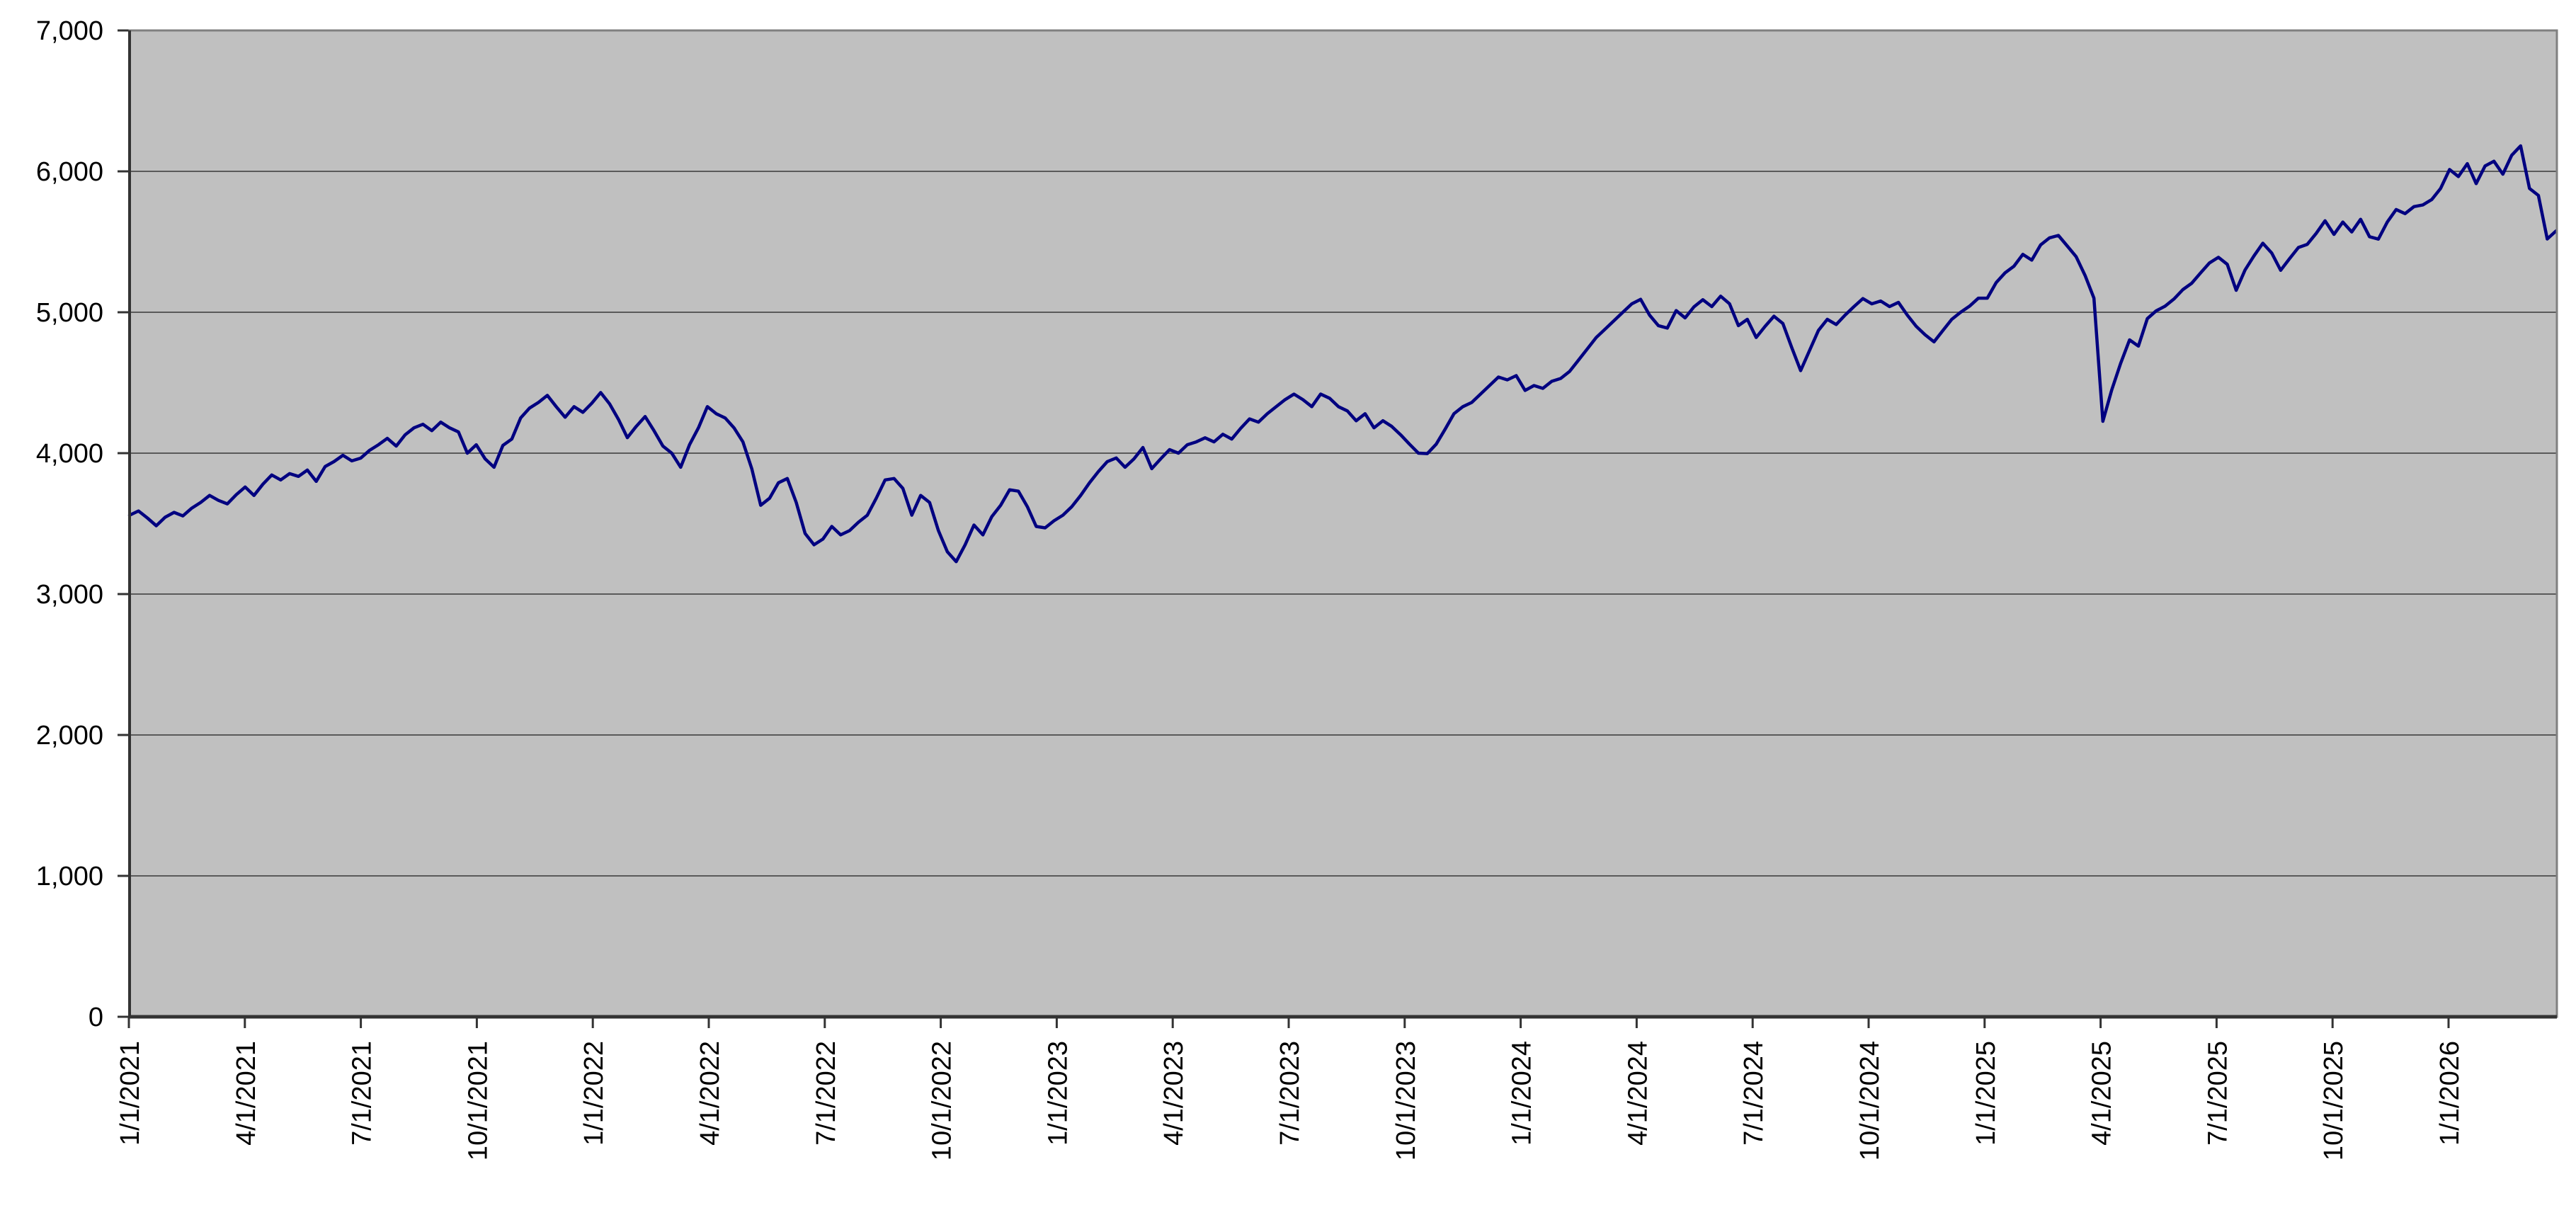 Image resolution: width=2576 pixels, height=1220 pixels. Describe the element at coordinates (69, 876) in the screenshot. I see `y-axis-label: 1,000` at that location.